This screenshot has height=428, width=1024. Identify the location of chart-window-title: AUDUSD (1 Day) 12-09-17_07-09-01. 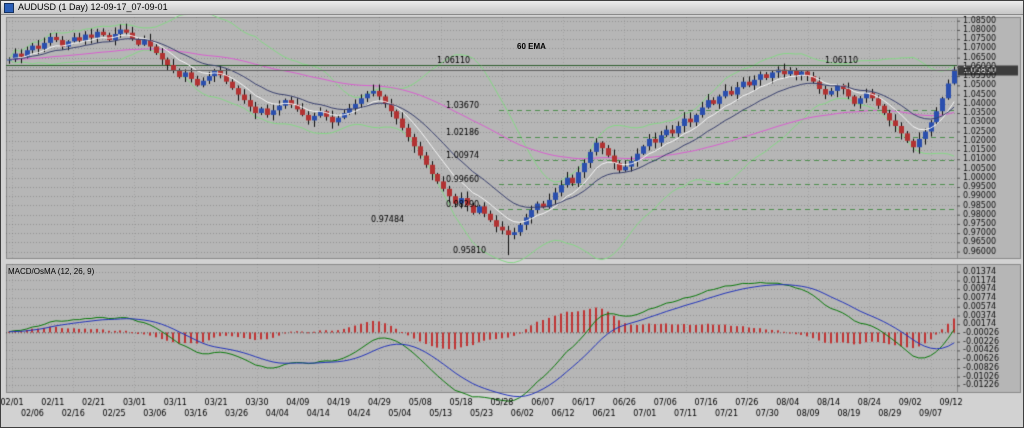
(93, 7).